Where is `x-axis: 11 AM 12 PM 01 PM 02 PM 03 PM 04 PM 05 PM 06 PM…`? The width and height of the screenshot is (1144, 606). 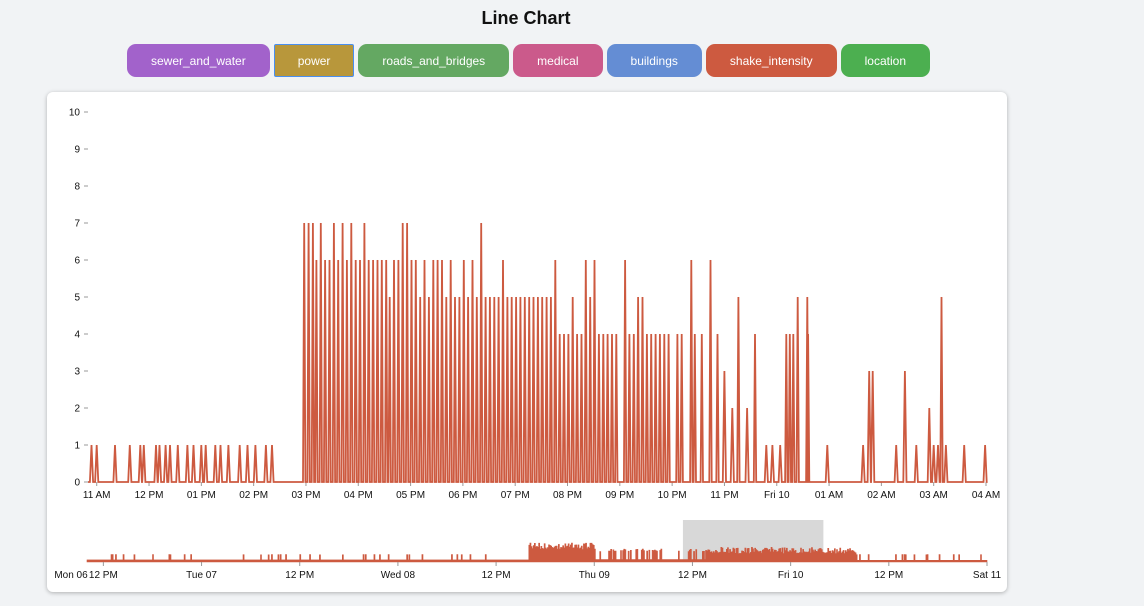 x-axis: 11 AM 12 PM 01 PM 02 PM 03 PM 04 PM 05 PM 06 PM… is located at coordinates (541, 491).